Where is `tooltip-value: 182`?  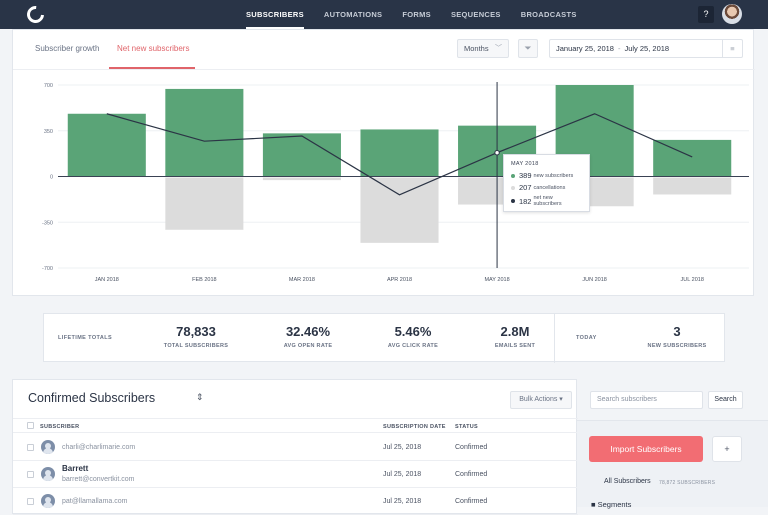 tooltip-value: 182 is located at coordinates (525, 201).